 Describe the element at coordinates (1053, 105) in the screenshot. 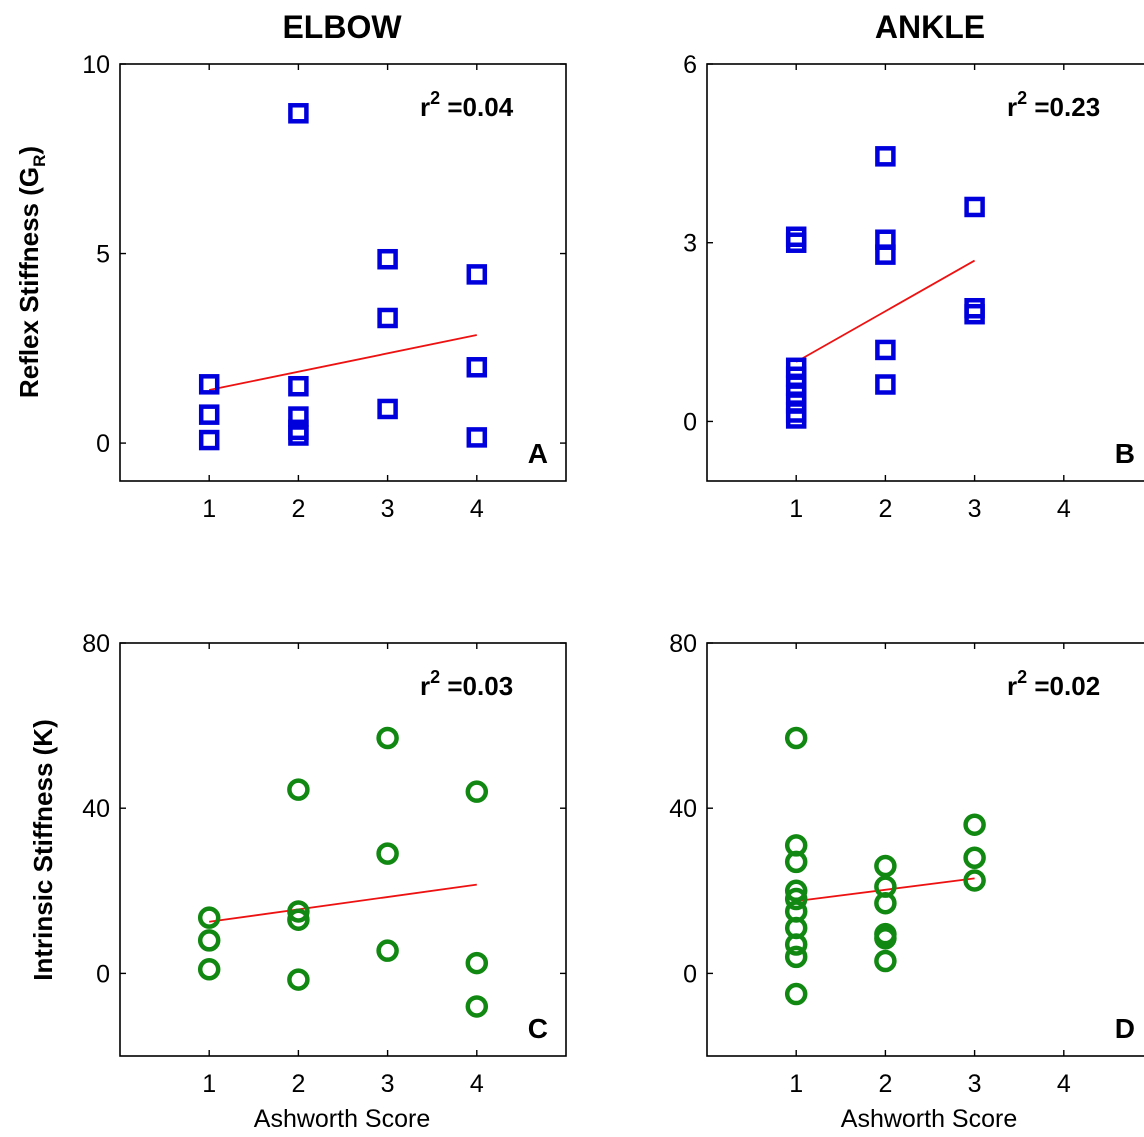

I see `panel-b-r2-annotation: r2 =0.23` at that location.